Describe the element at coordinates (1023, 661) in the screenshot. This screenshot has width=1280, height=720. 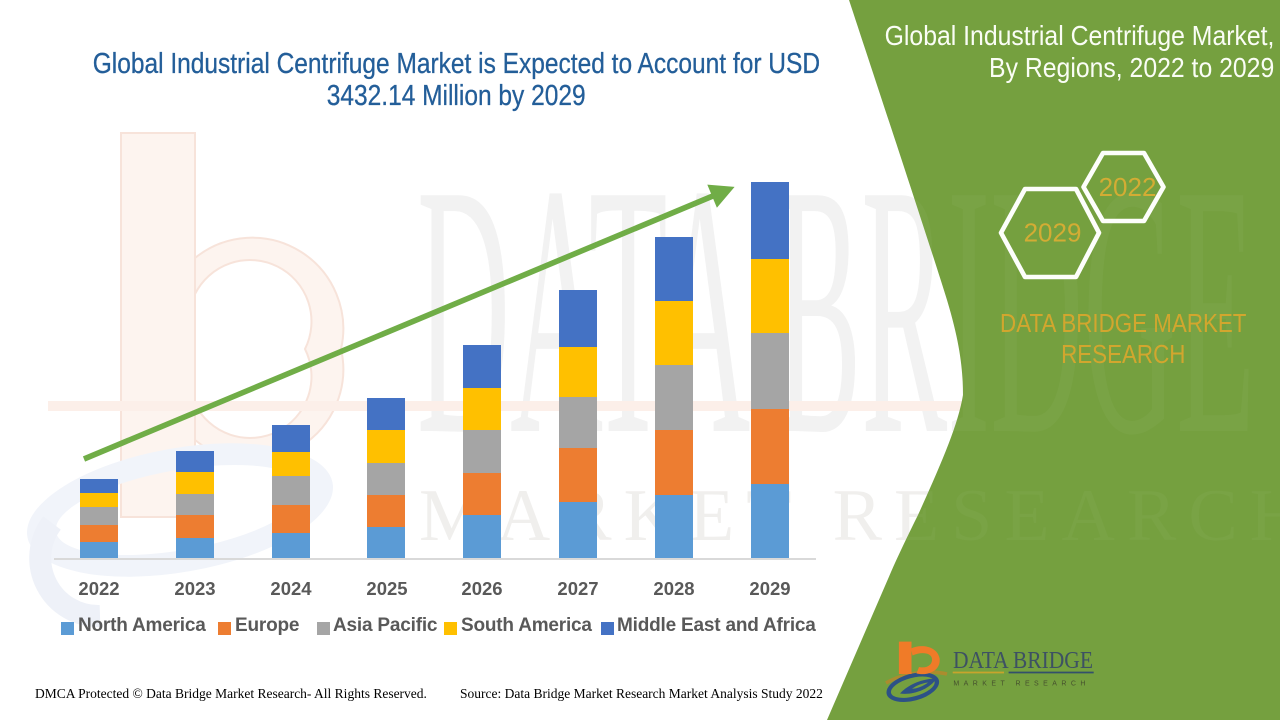
I see `svg-text: DATA BRIDGE` at that location.